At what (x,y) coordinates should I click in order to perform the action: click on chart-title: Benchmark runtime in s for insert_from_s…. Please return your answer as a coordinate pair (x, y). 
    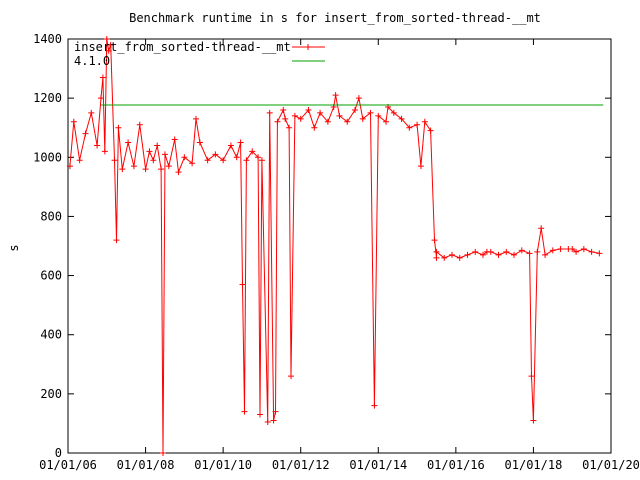
    Looking at the image, I should click on (335, 18).